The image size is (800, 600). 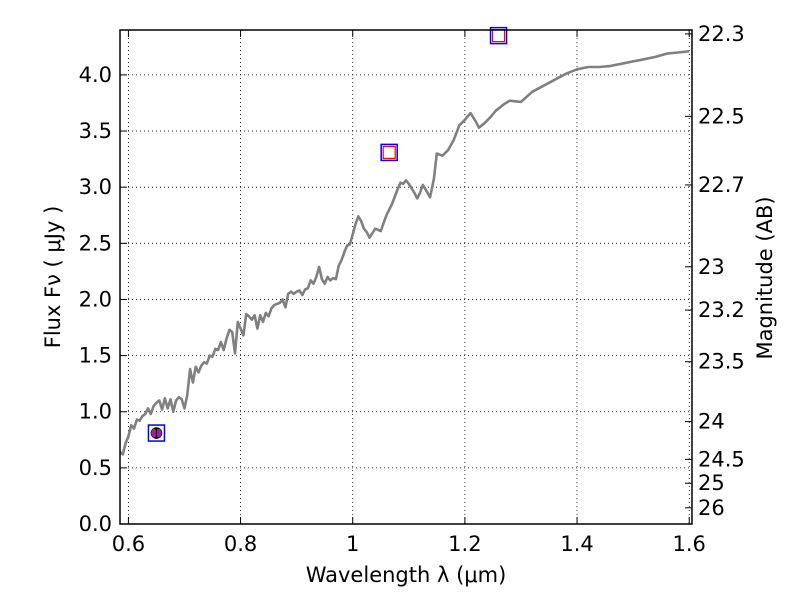 I want to click on x-tick-label: 0.6, so click(x=128, y=544).